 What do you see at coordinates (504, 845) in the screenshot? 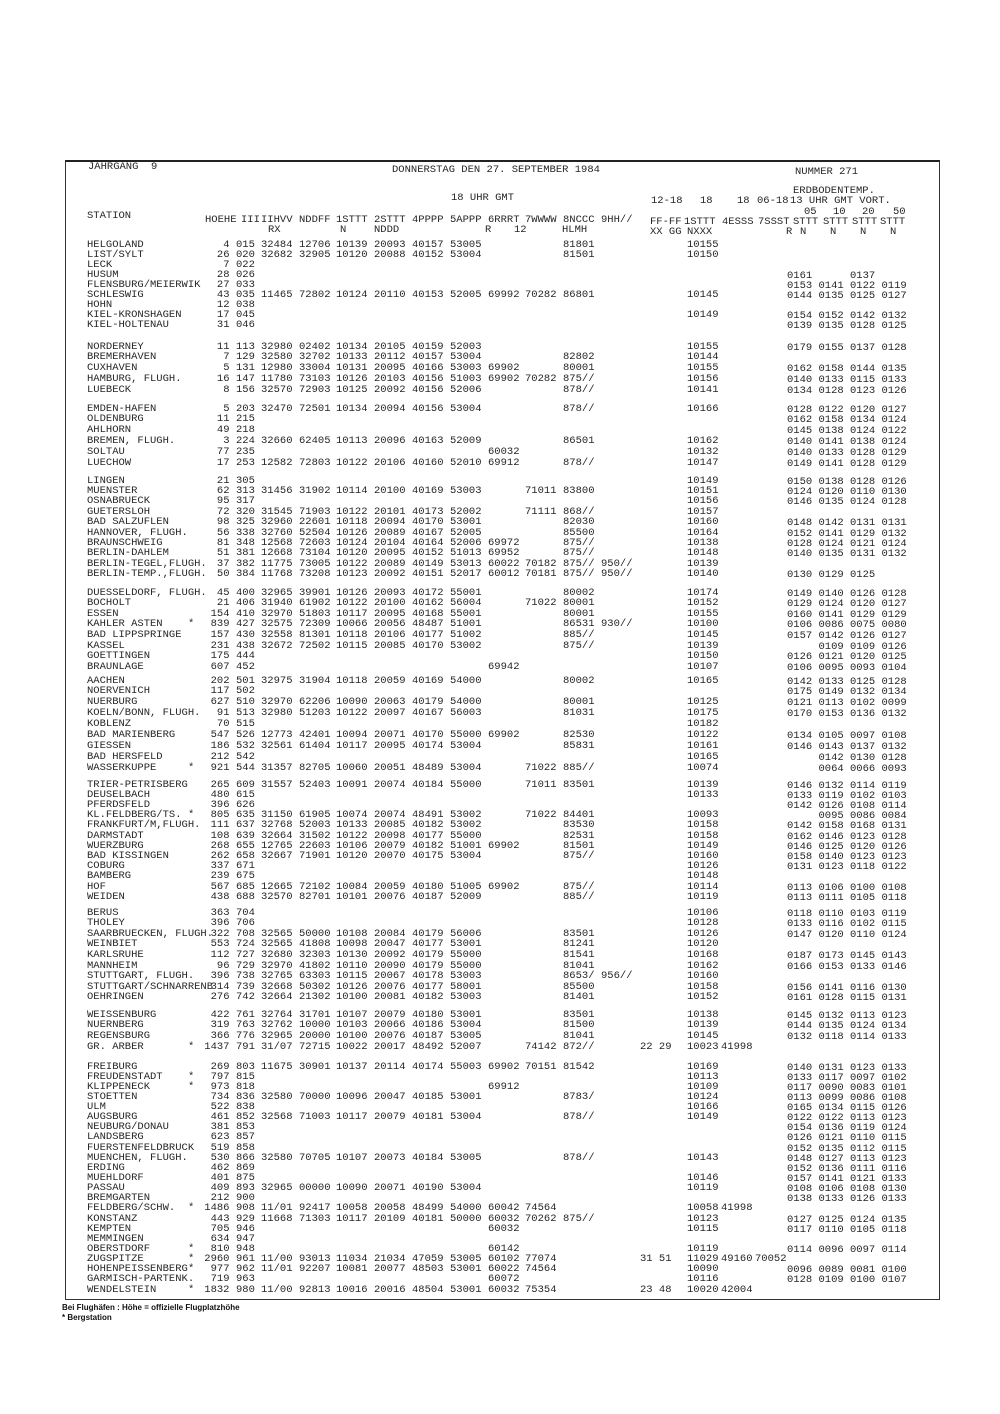
I see `synop-code: 69902` at bounding box center [504, 845].